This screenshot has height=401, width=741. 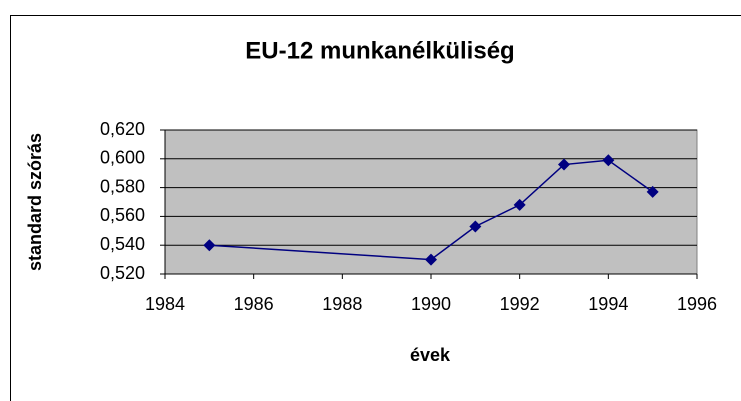 What do you see at coordinates (122, 129) in the screenshot?
I see `y-tick-label: 0,620` at bounding box center [122, 129].